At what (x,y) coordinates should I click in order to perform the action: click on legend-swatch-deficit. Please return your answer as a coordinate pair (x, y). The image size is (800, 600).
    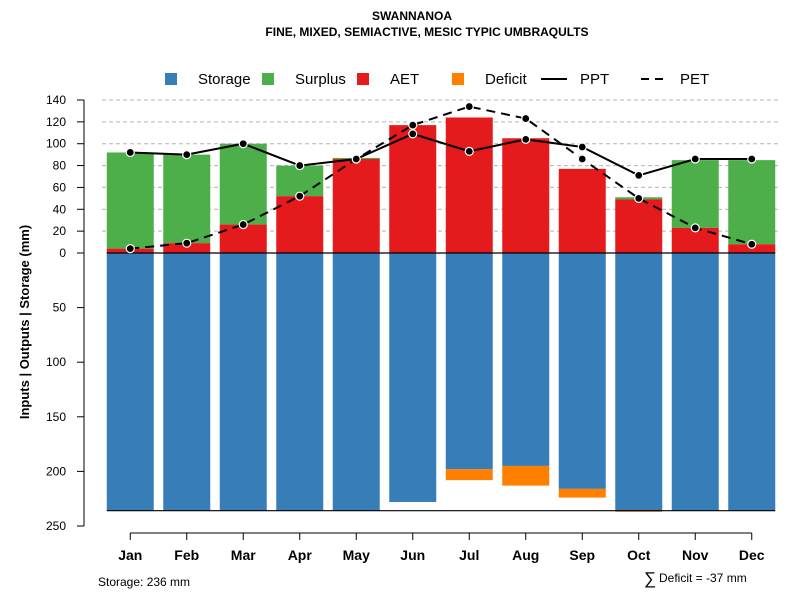
    Looking at the image, I should click on (458, 79).